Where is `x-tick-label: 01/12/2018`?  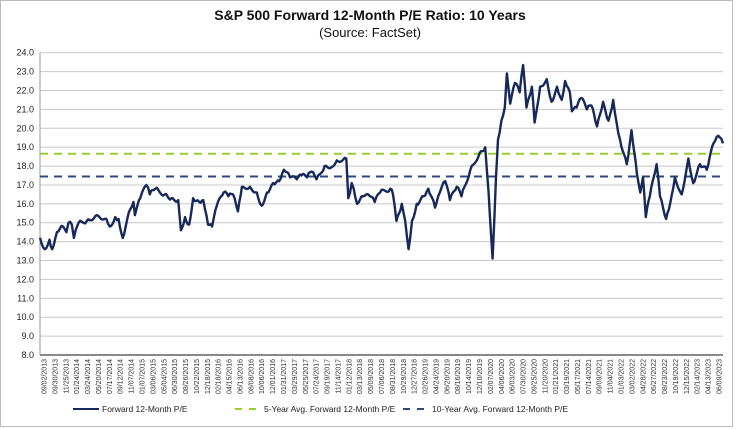 x-tick-label: 01/12/2018 is located at coordinates (349, 376).